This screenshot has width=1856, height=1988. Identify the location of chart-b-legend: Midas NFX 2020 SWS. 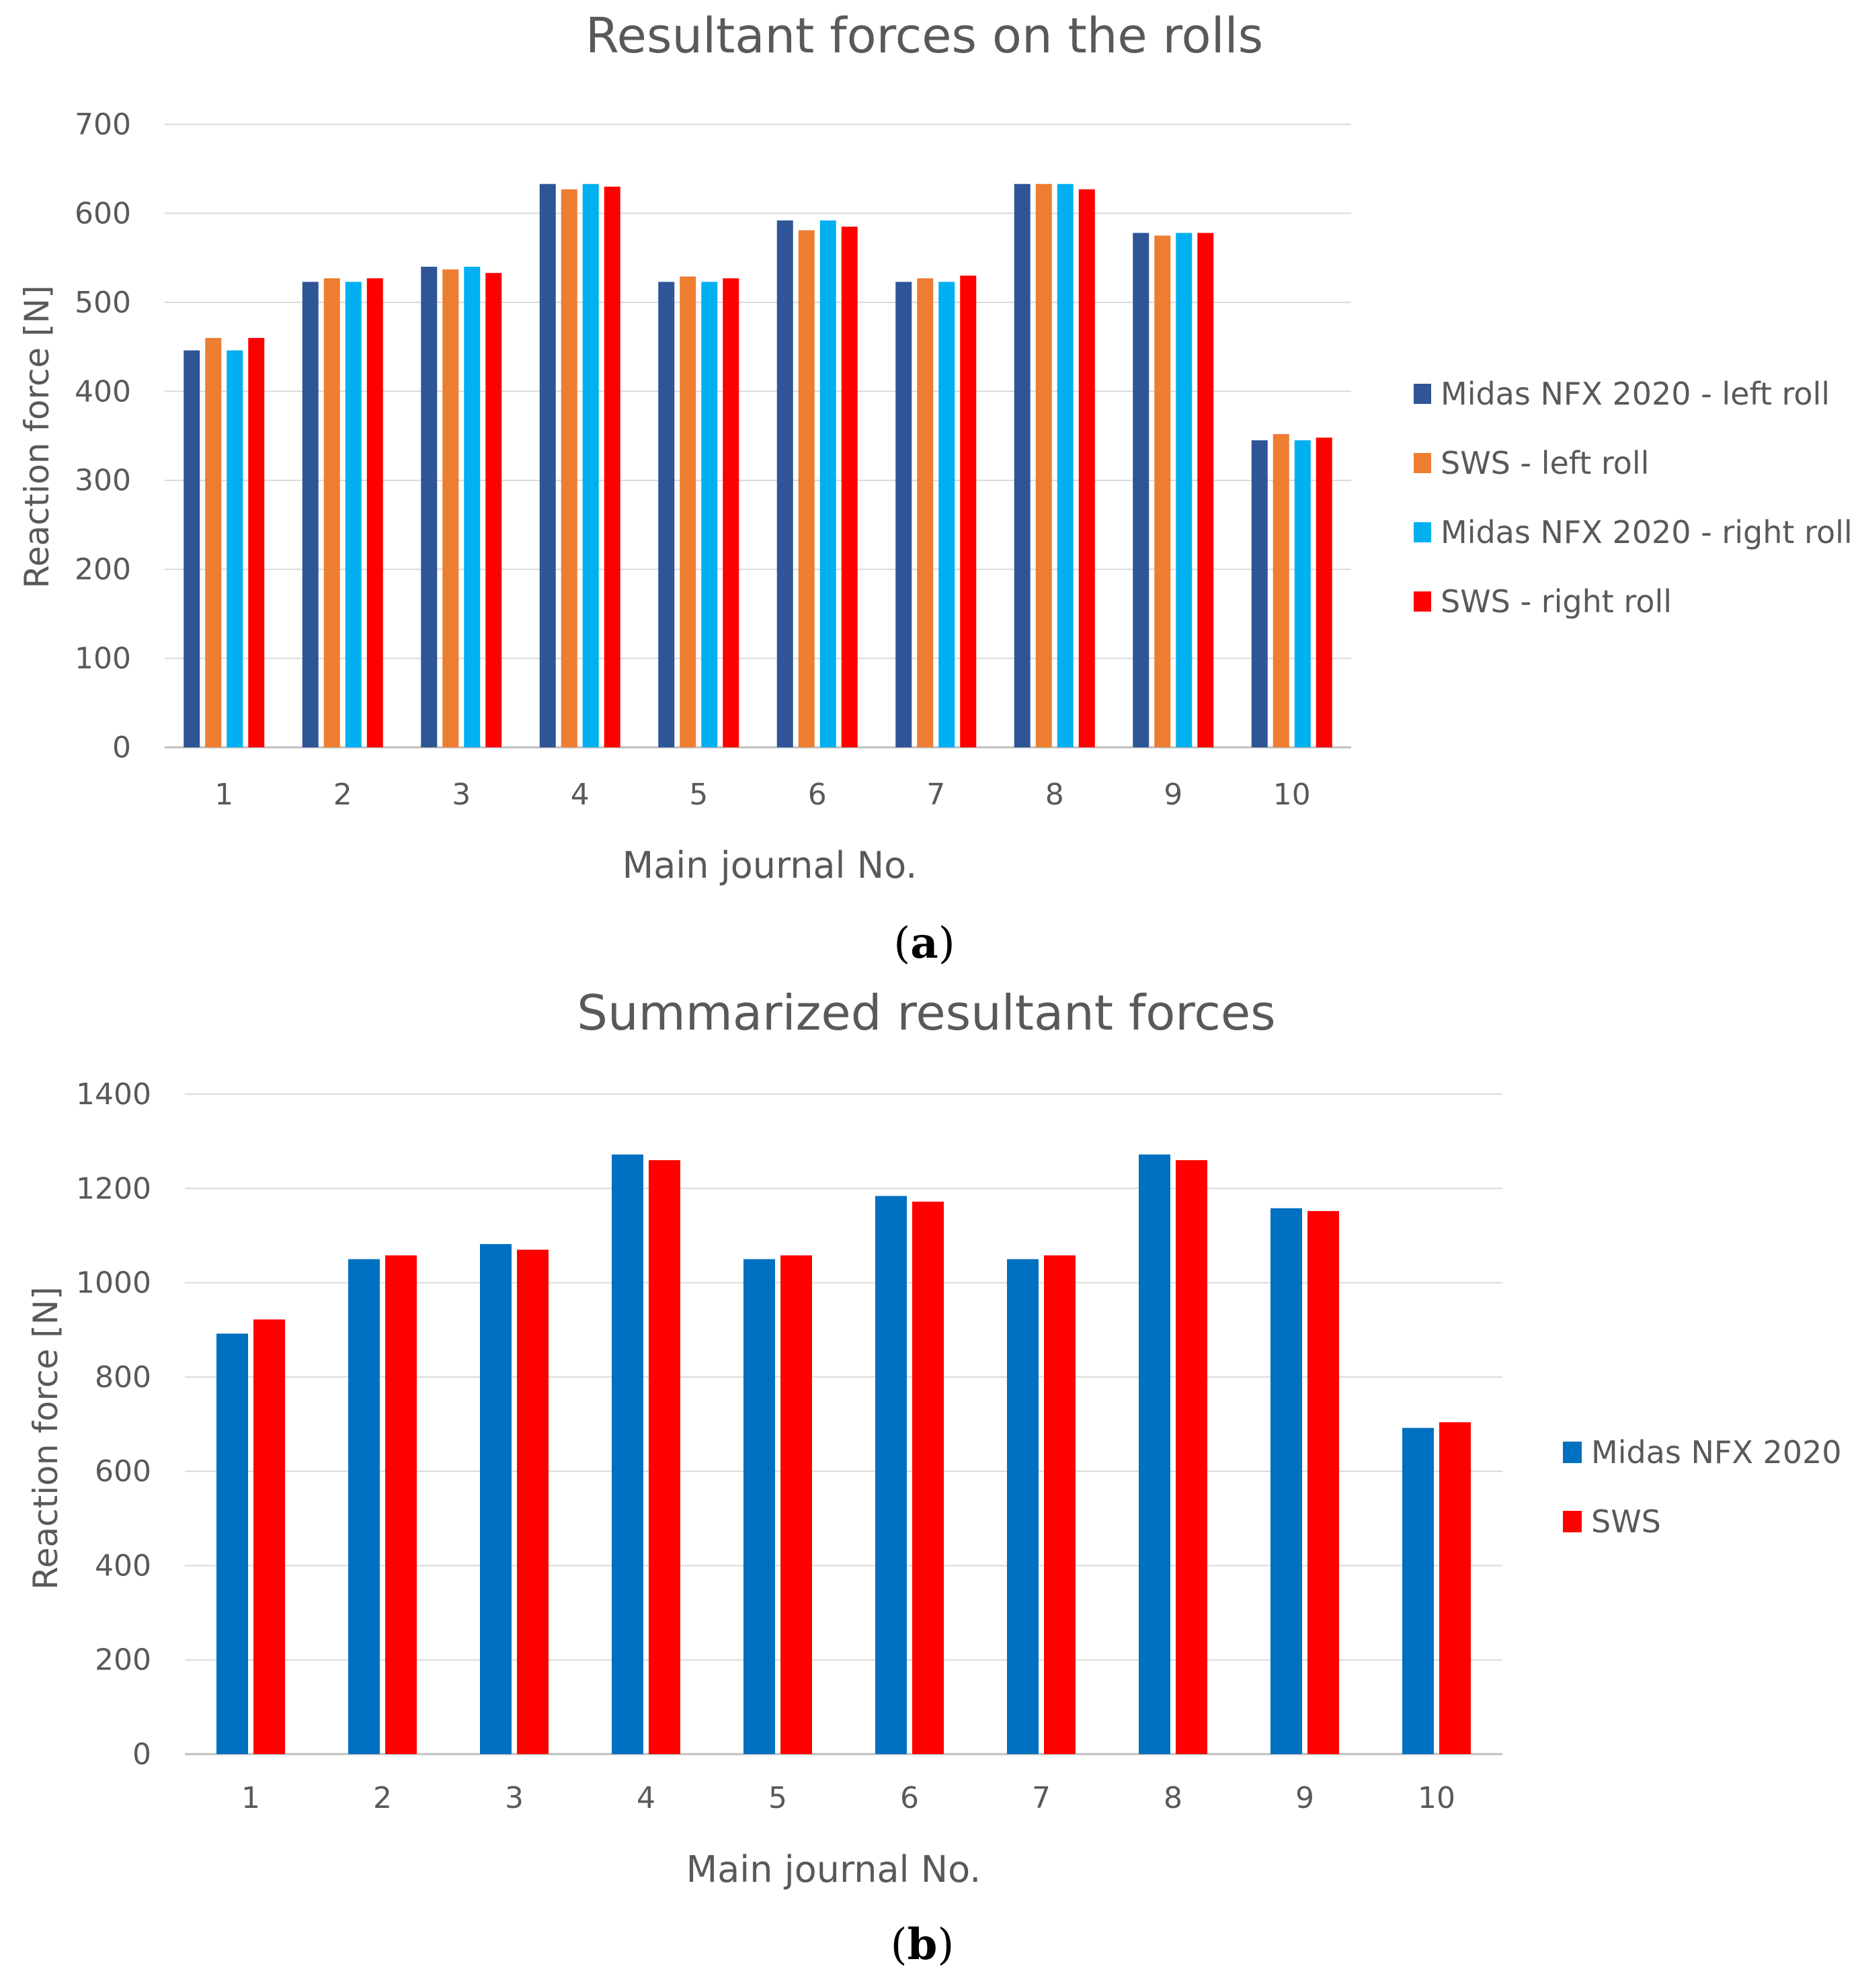
(1702, 1487).